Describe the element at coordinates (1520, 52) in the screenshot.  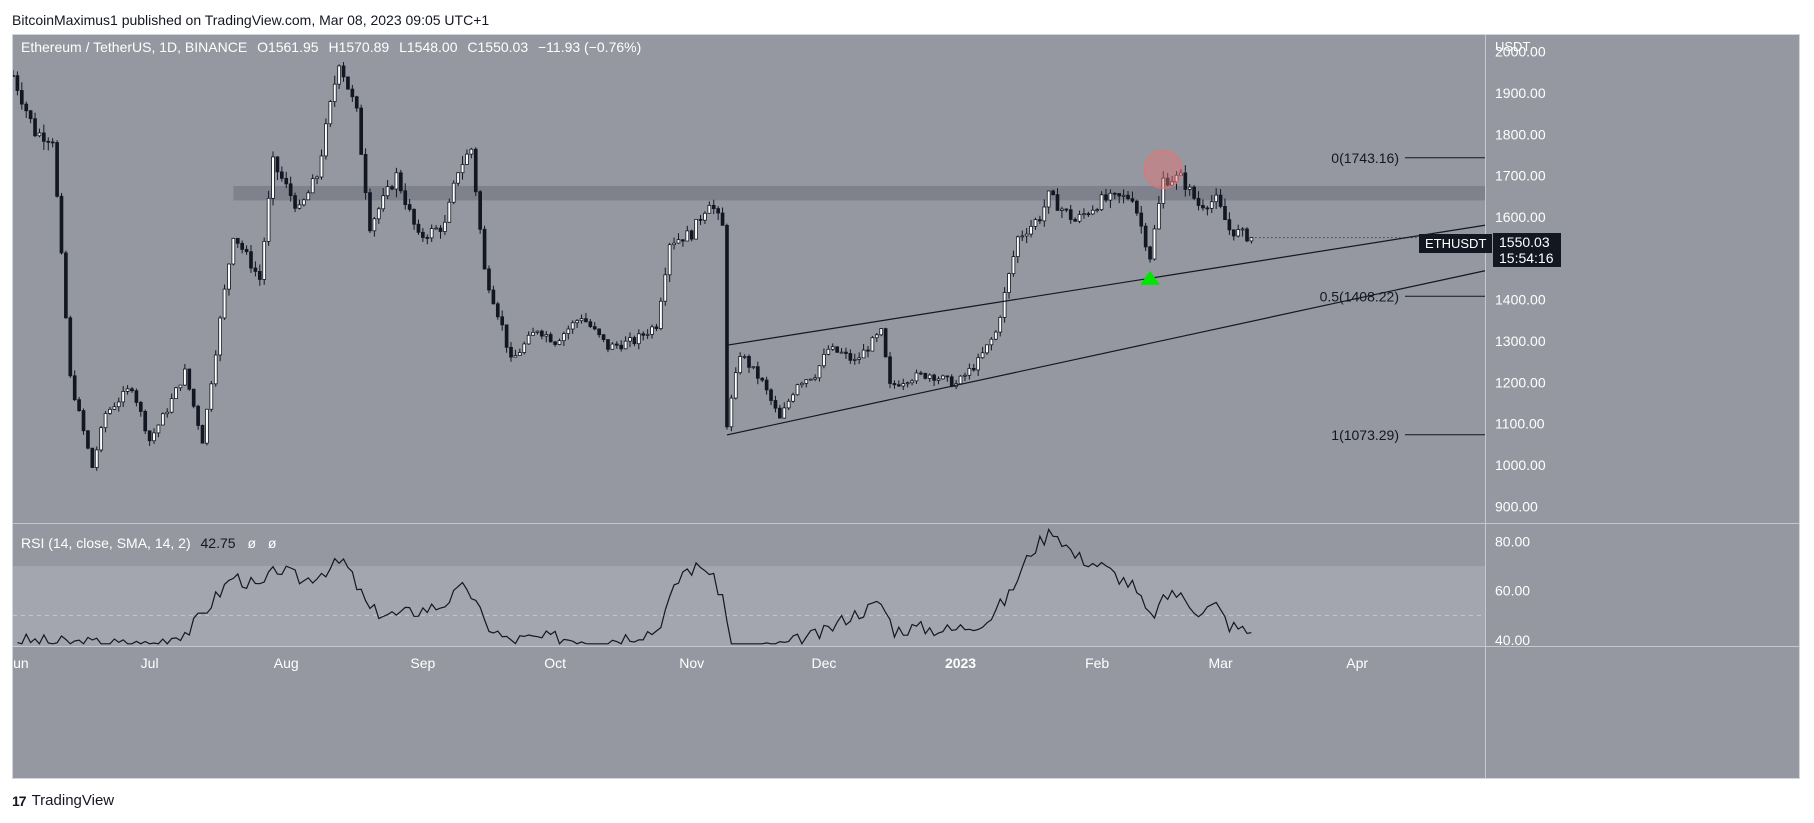
I see `price-tick-label: 2000.00` at that location.